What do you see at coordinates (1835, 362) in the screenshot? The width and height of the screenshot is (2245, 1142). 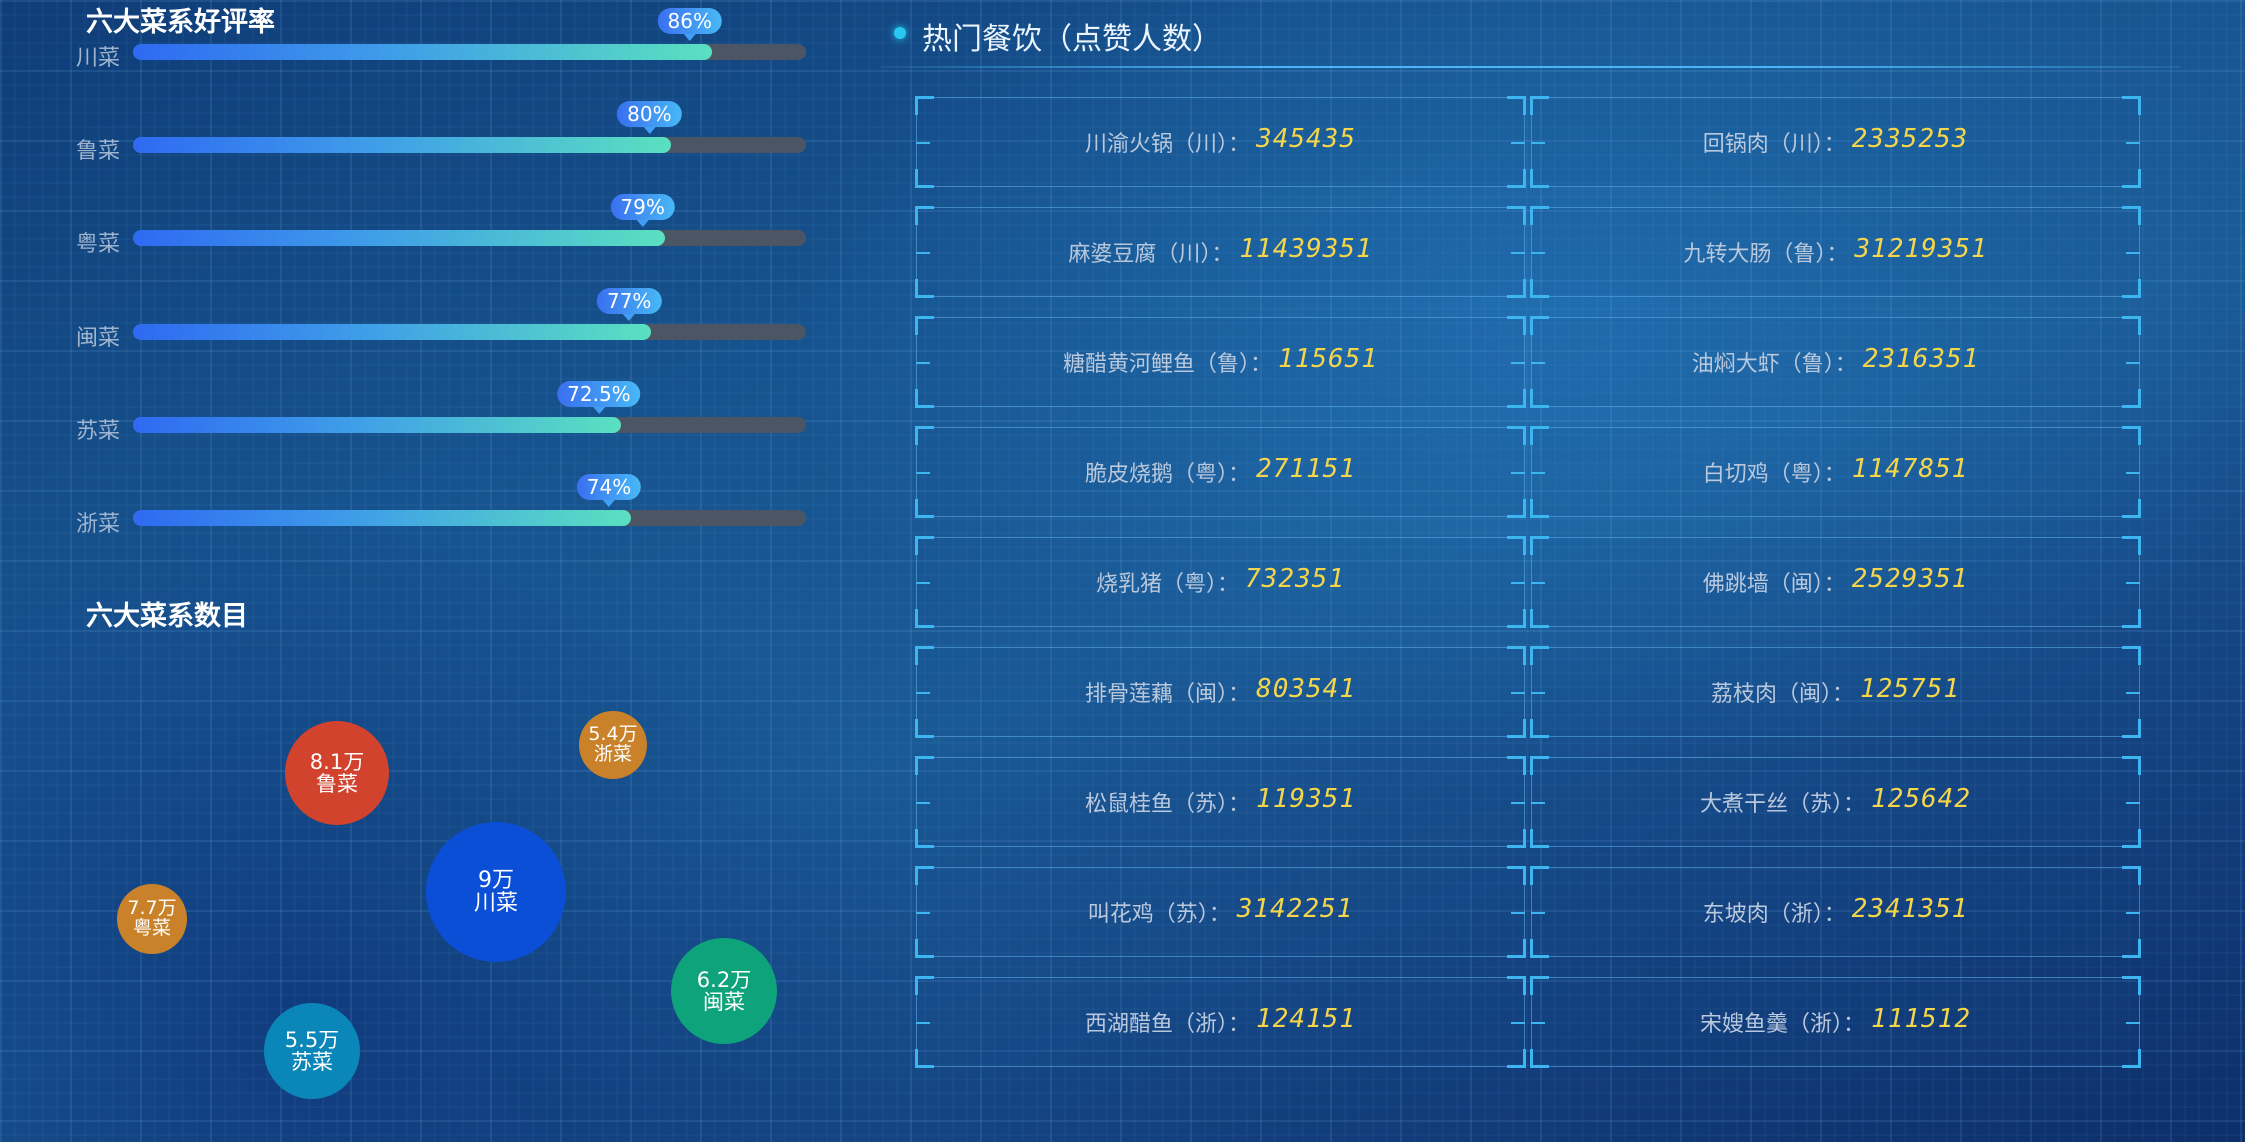 I see `dish-card: 油焖大虾（鲁）： 2316351` at bounding box center [1835, 362].